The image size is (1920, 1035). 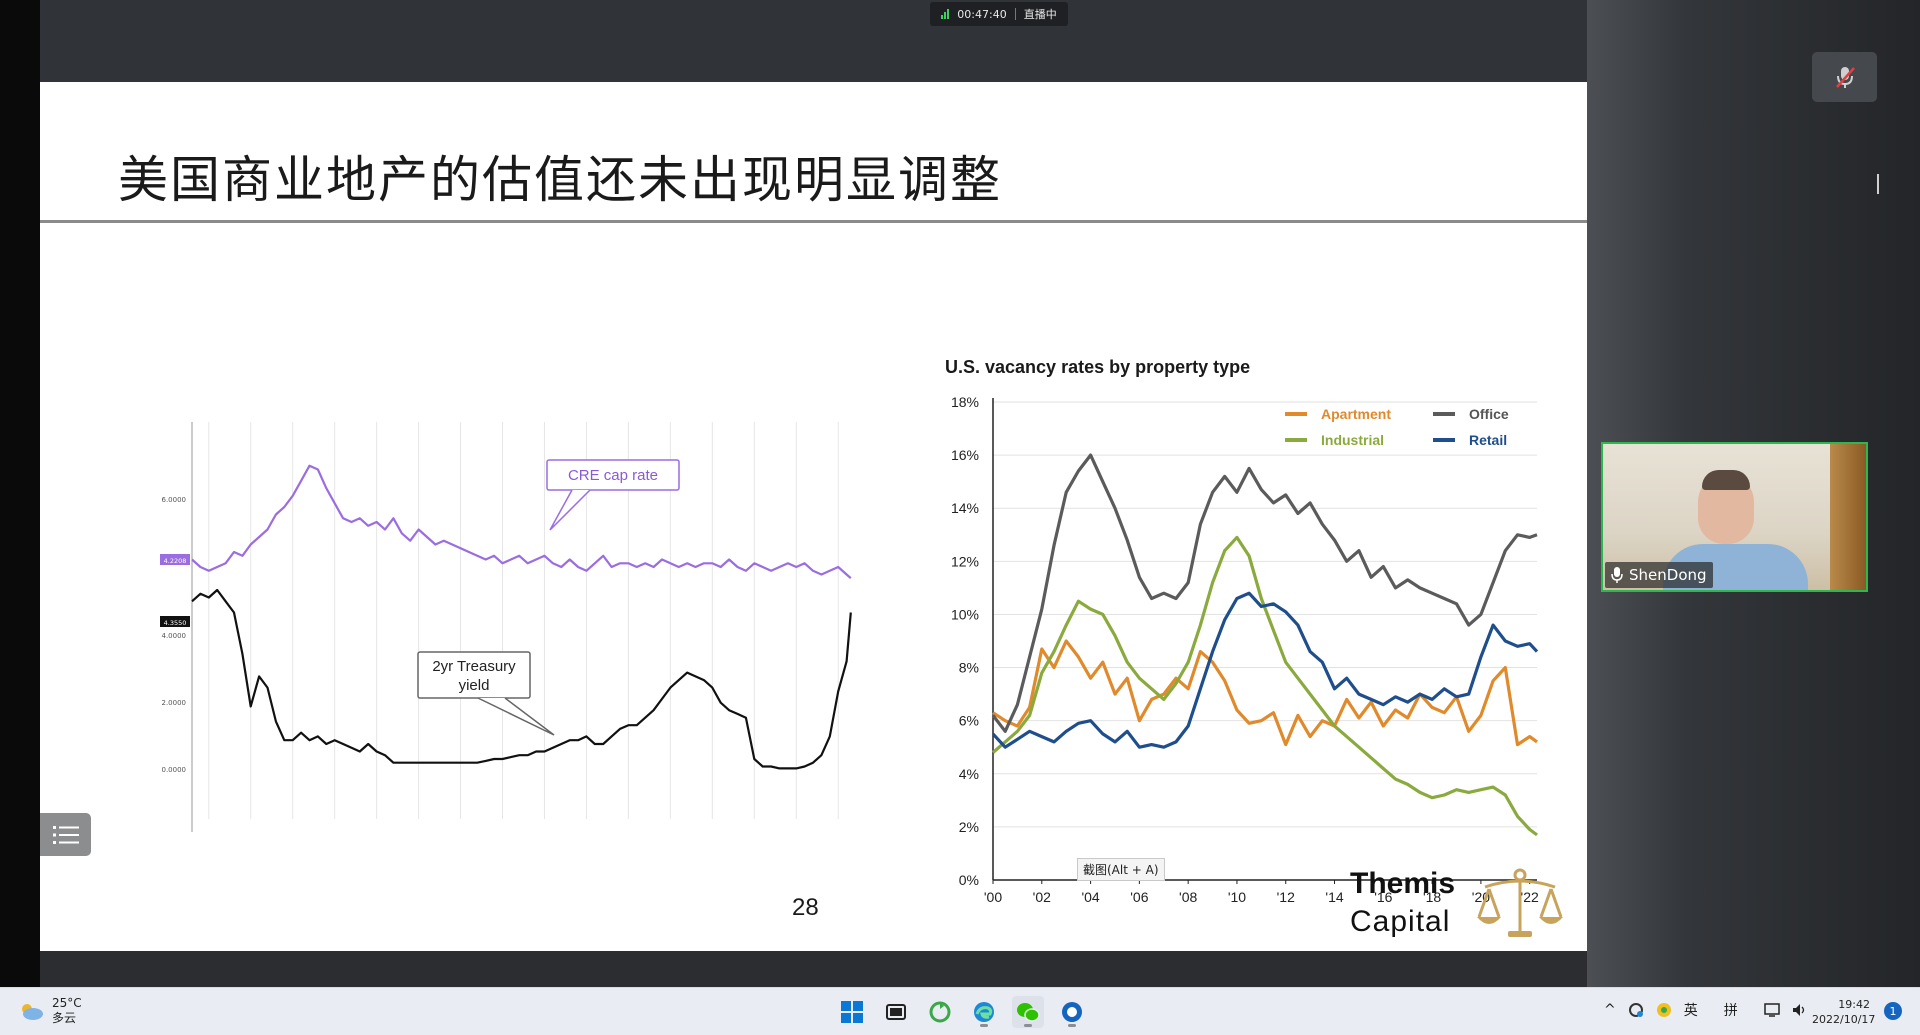 What do you see at coordinates (965, 455) in the screenshot?
I see `vacancy-y-tick-label: 16%` at bounding box center [965, 455].